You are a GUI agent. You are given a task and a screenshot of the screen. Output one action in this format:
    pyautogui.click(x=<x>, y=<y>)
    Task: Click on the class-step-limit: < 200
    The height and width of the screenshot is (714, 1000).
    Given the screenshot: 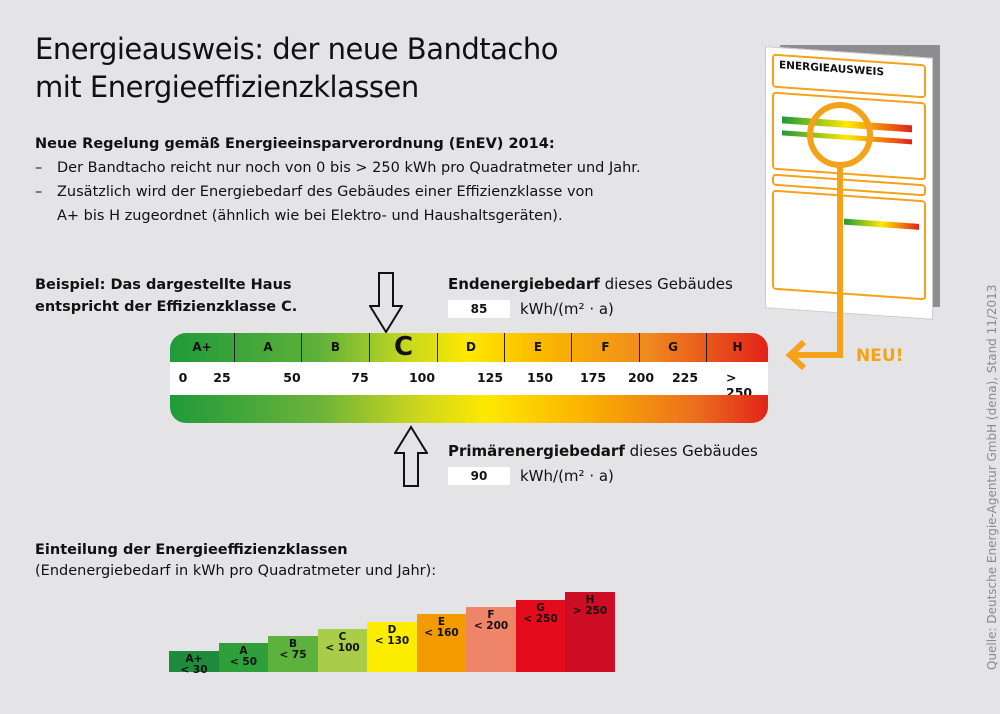 What is the action you would take?
    pyautogui.click(x=491, y=626)
    